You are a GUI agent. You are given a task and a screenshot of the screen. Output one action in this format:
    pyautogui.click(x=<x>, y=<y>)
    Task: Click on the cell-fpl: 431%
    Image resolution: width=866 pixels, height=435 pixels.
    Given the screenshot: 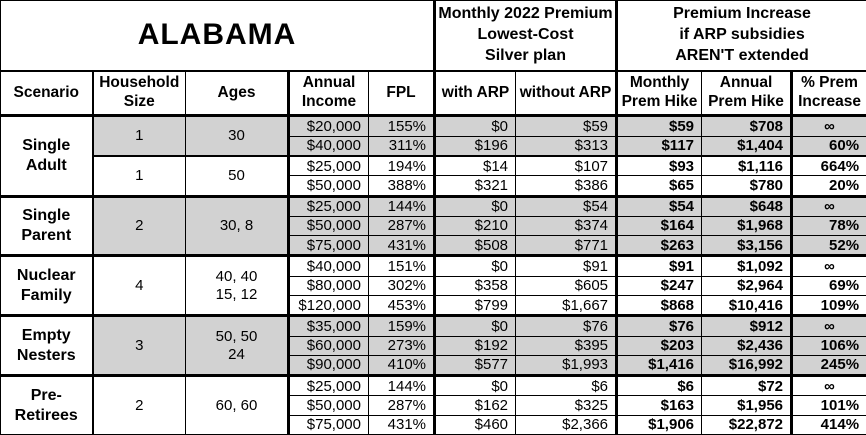 What is the action you would take?
    pyautogui.click(x=401, y=424)
    